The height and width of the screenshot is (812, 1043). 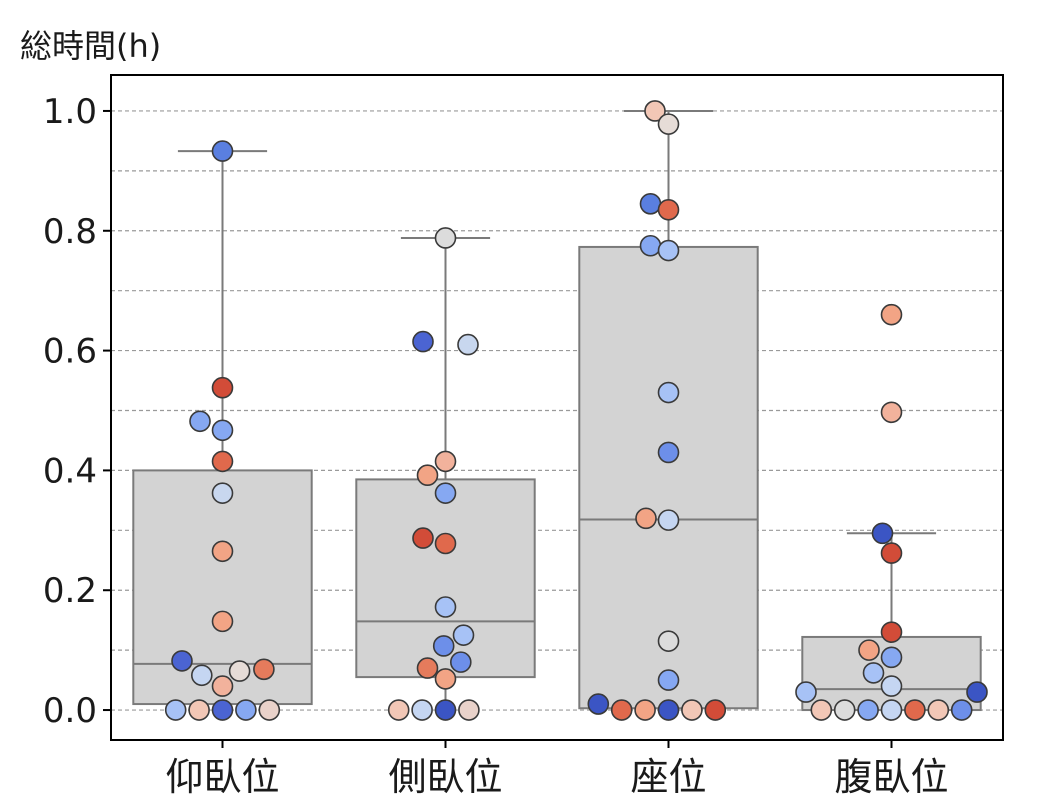 I want to click on y-tick-label: 0.2, so click(x=70, y=591).